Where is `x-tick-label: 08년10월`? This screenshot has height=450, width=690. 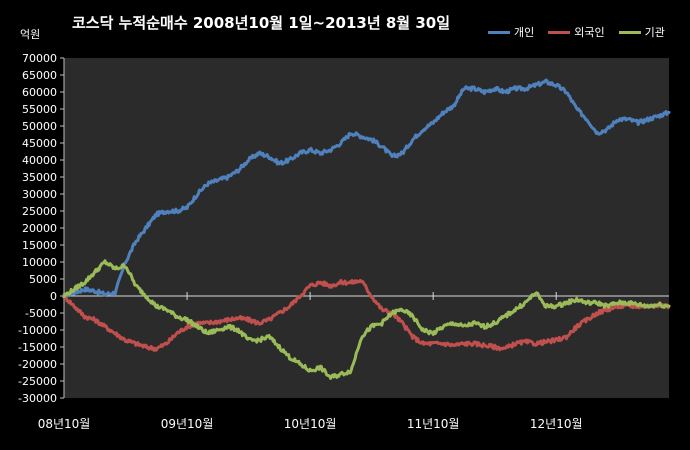 x-tick-label: 08년10월 is located at coordinates (64, 424).